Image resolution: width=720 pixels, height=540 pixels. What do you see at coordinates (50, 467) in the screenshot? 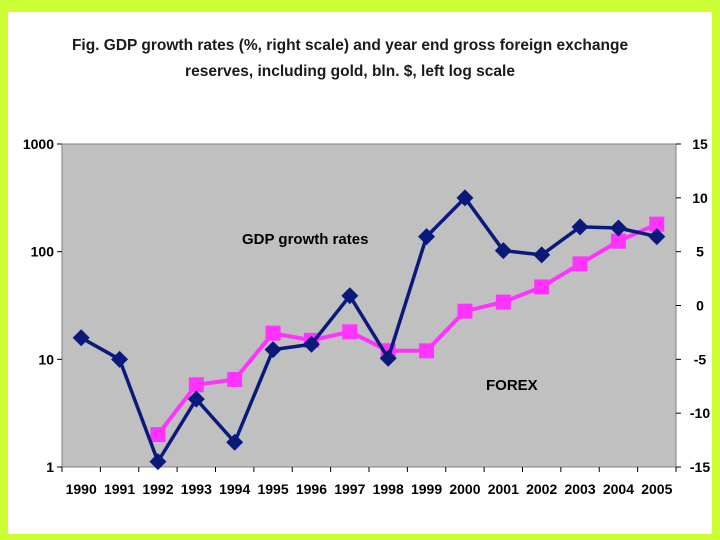
I see `left-tick-label: 1` at bounding box center [50, 467].